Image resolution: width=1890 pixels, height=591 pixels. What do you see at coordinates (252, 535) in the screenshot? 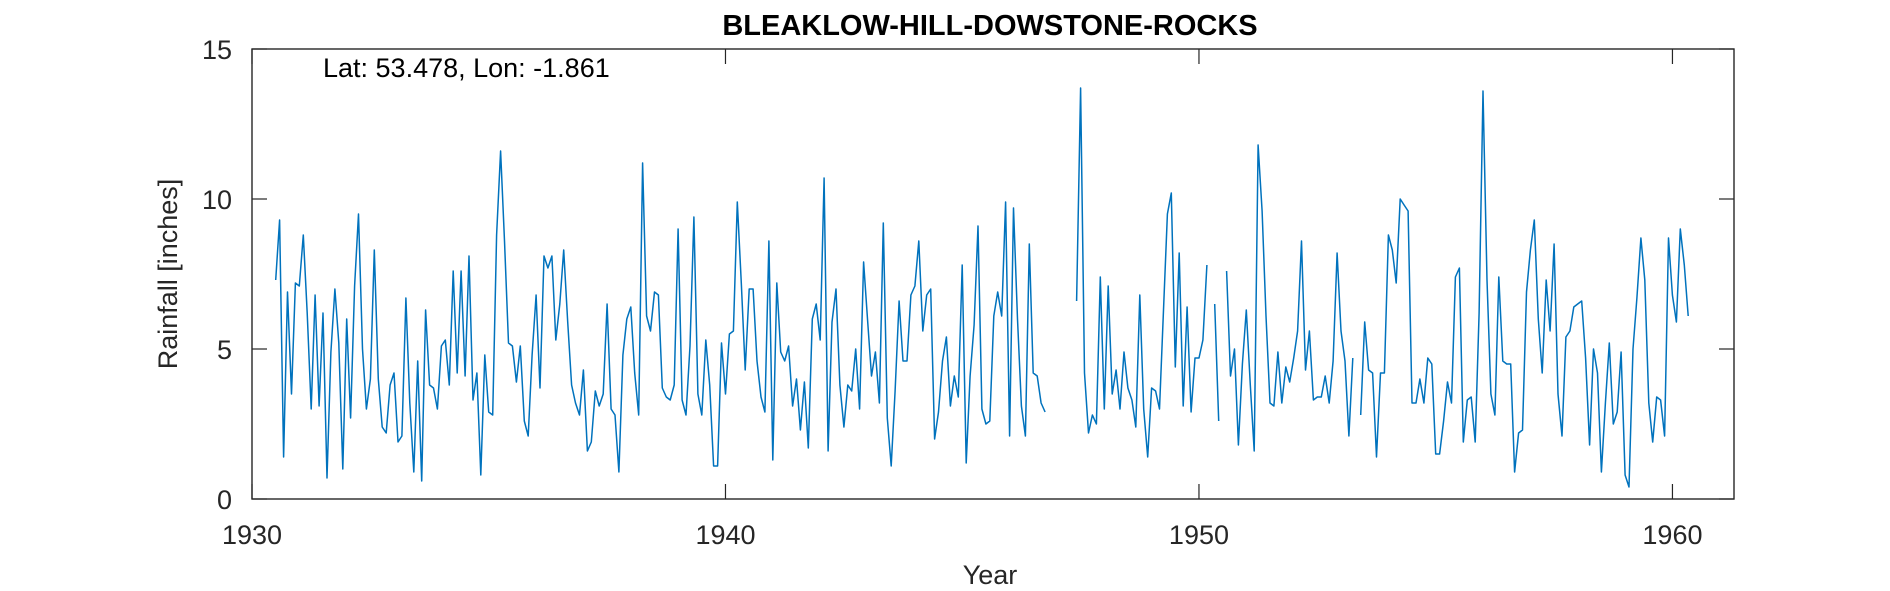
I see `x-tick-label: 1930` at bounding box center [252, 535].